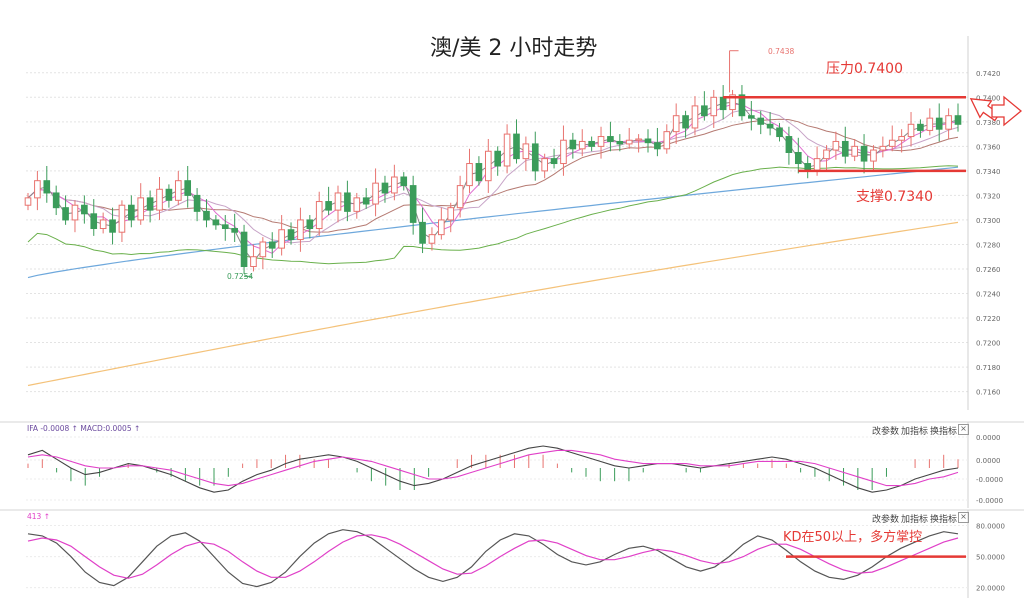  I want to click on price-axis-tick: 0.7360, so click(988, 147).